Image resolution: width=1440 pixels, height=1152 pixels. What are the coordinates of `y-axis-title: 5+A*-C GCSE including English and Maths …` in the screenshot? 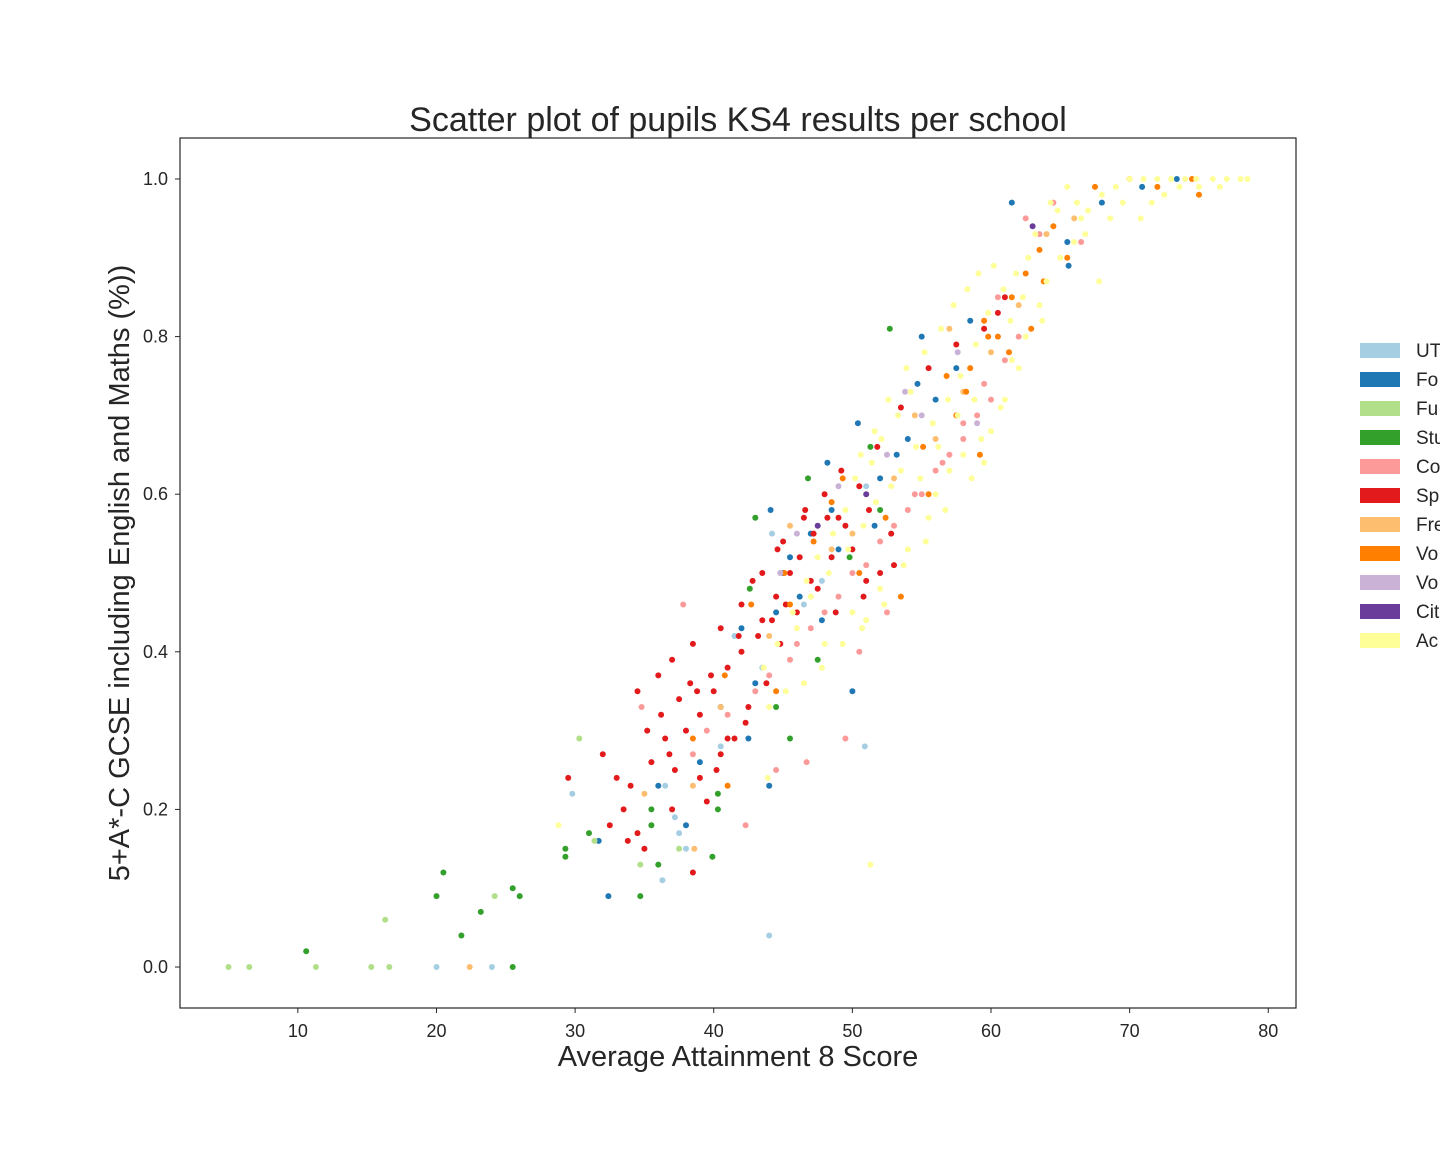 It's located at (120, 573).